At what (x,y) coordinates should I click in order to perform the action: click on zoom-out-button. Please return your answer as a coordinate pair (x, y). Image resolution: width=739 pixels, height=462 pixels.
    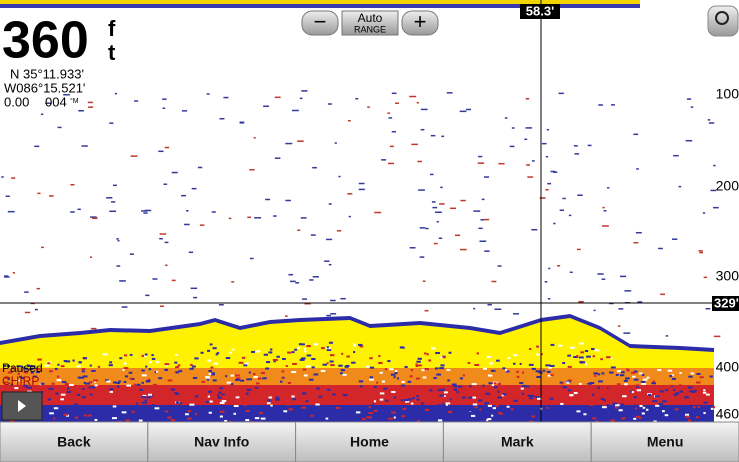
    Looking at the image, I should click on (320, 23).